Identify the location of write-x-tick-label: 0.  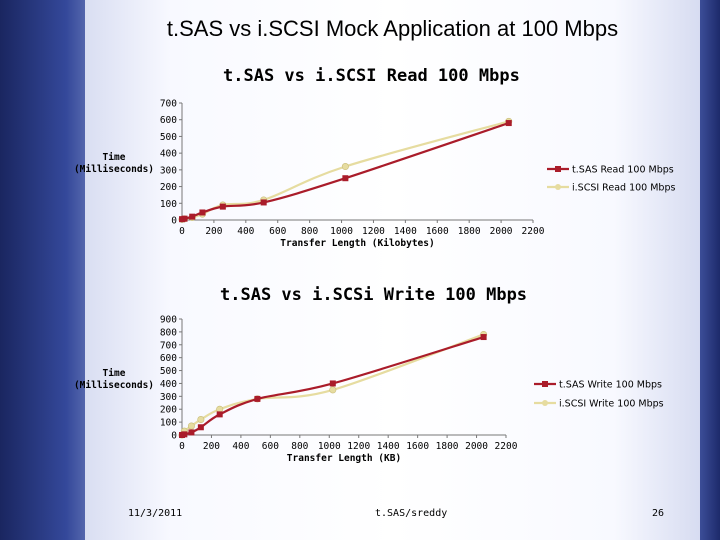
(182, 446).